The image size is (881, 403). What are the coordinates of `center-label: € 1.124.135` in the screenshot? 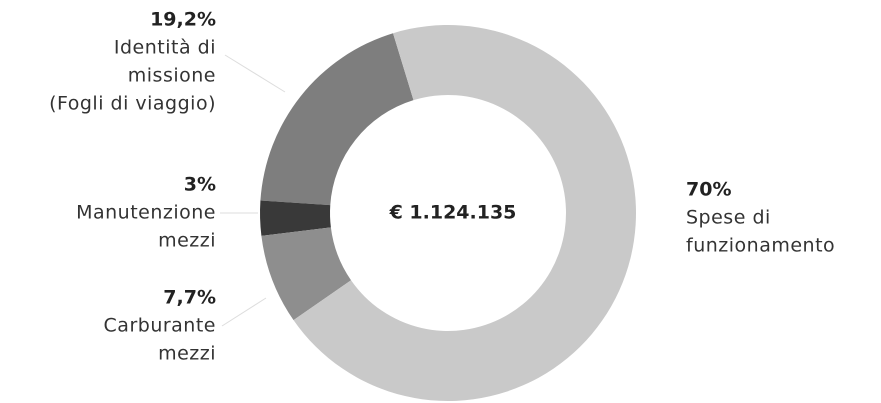 It's located at (453, 213).